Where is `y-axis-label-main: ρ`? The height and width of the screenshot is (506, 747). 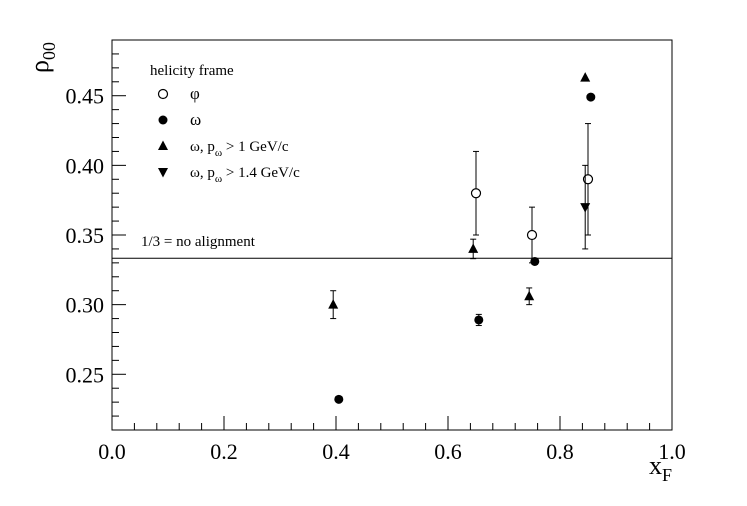
y-axis-label-main: ρ is located at coordinates (39, 66).